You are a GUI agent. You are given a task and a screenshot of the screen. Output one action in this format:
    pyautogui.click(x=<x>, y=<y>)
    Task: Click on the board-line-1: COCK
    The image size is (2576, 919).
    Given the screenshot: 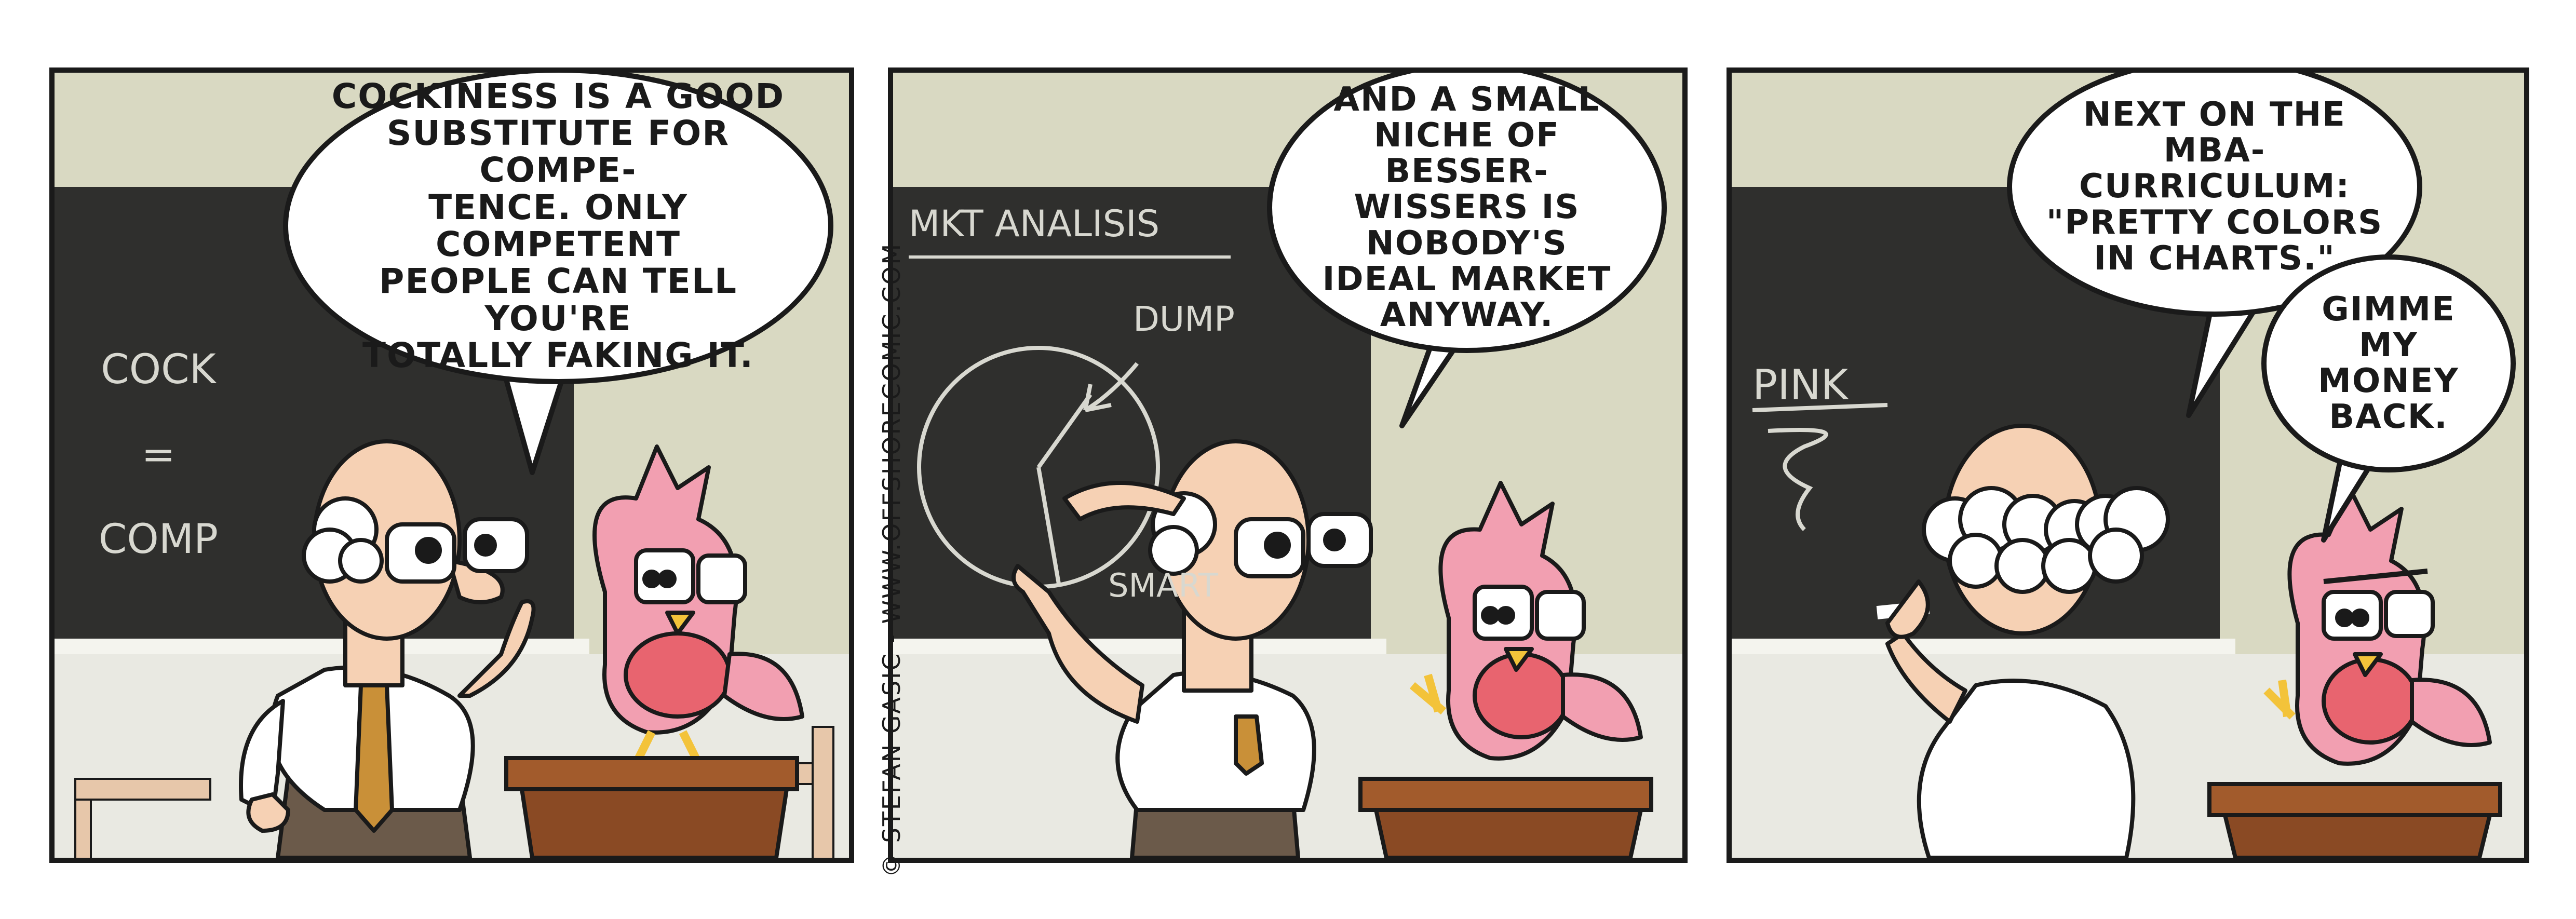 What is the action you would take?
    pyautogui.click(x=158, y=369)
    